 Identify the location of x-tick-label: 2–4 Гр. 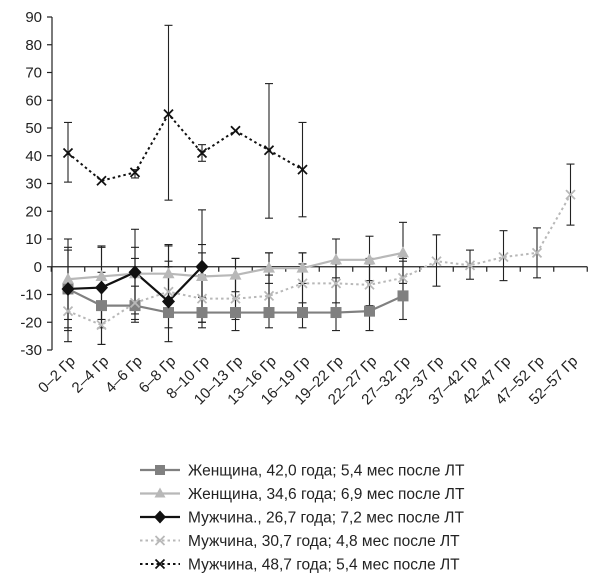
(91, 375).